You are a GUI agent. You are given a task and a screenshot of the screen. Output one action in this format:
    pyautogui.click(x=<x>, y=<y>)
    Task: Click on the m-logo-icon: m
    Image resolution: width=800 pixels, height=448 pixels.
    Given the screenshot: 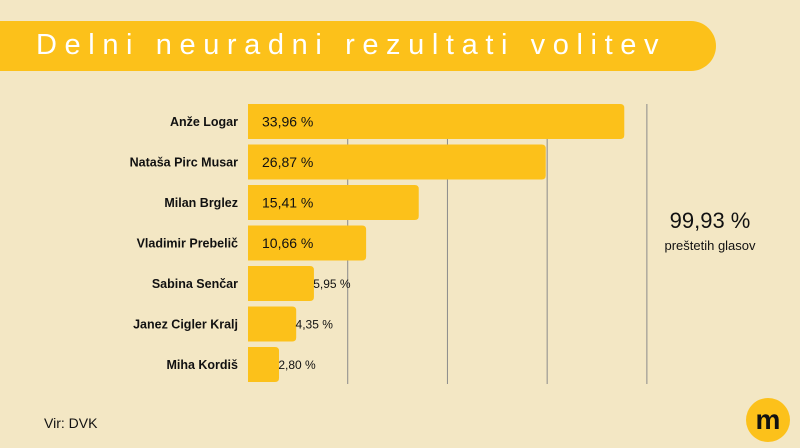 What is the action you would take?
    pyautogui.click(x=768, y=420)
    